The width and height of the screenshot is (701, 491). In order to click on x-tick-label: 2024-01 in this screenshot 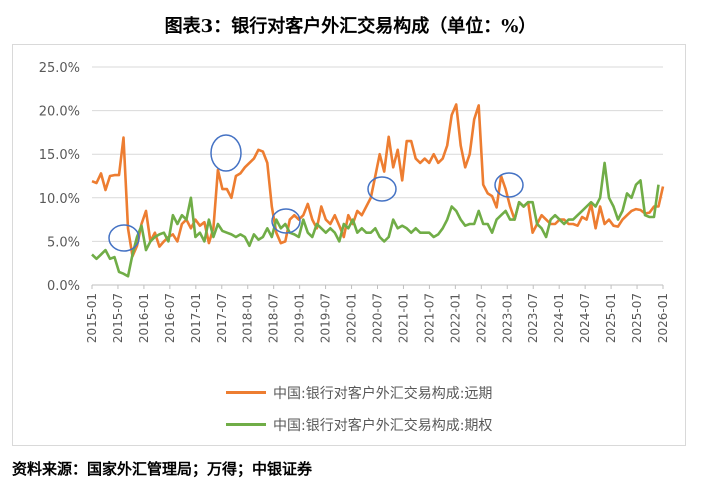, I will do `click(559, 318)`.